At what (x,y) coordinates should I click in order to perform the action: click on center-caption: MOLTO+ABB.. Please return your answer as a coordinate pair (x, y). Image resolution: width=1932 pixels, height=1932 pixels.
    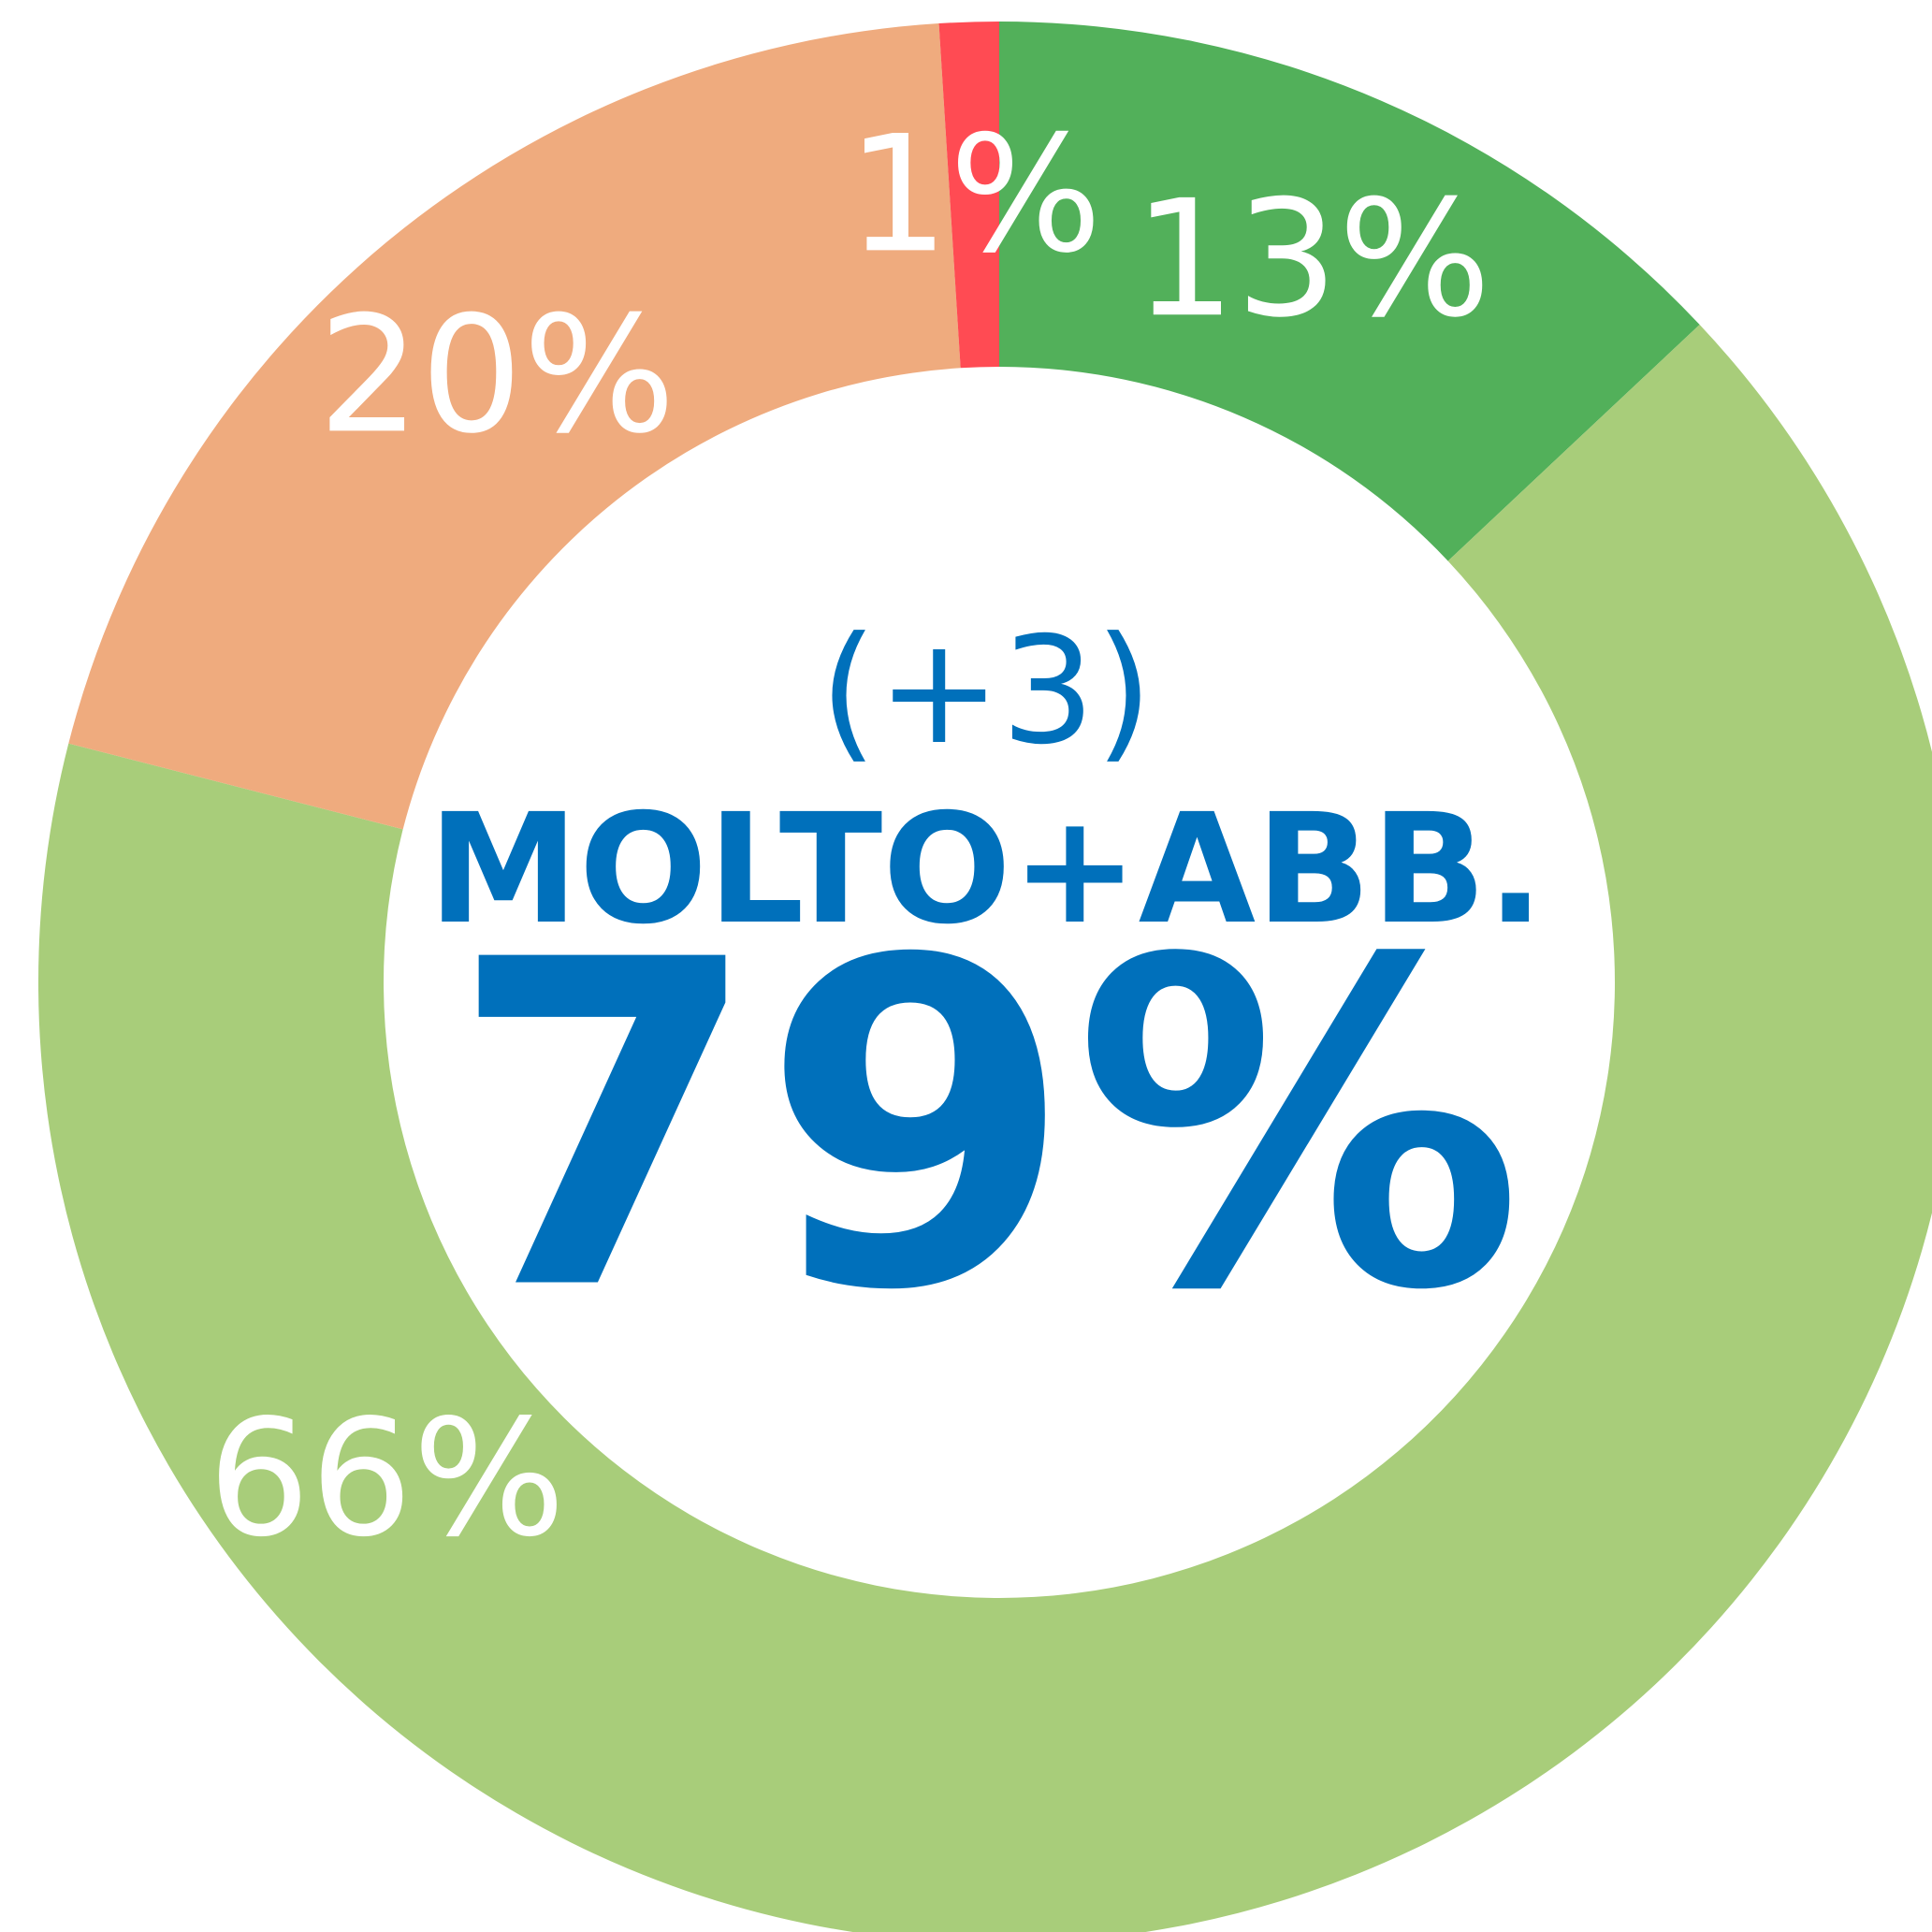
    Looking at the image, I should click on (986, 870).